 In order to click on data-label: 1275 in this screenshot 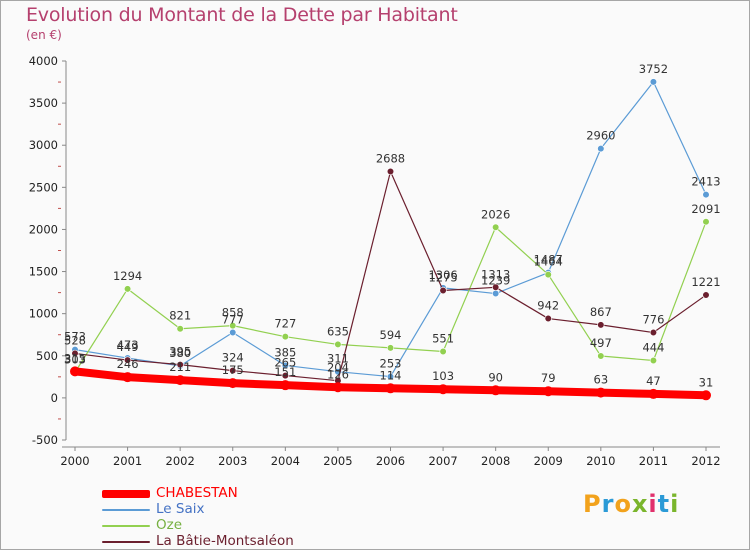, I will do `click(442, 278)`.